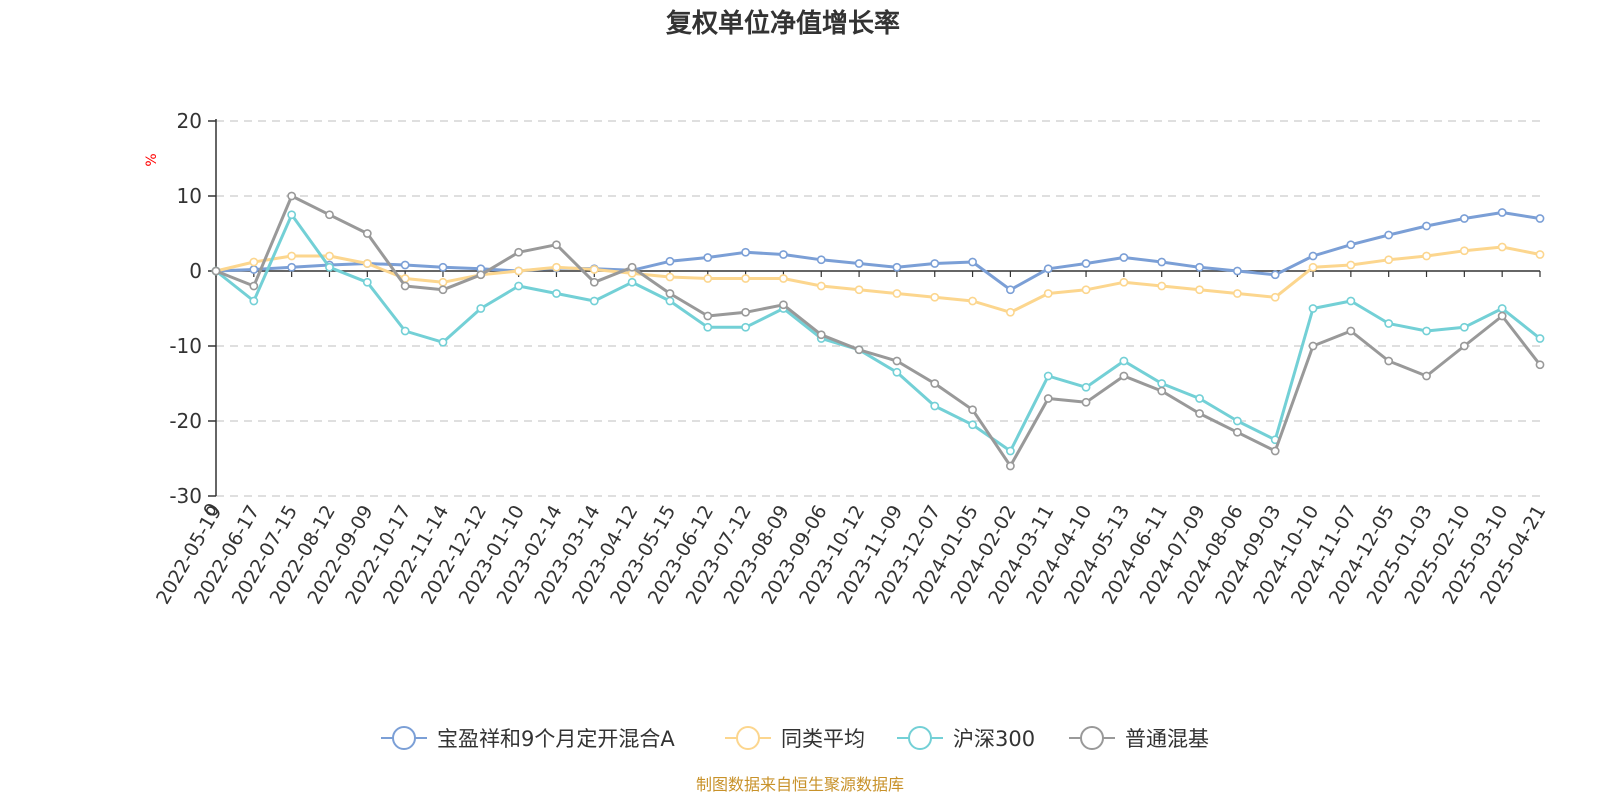 The image size is (1600, 800). Describe the element at coordinates (556, 739) in the screenshot. I see `legend-label: 宝盈祥和9个月定开混合A` at that location.